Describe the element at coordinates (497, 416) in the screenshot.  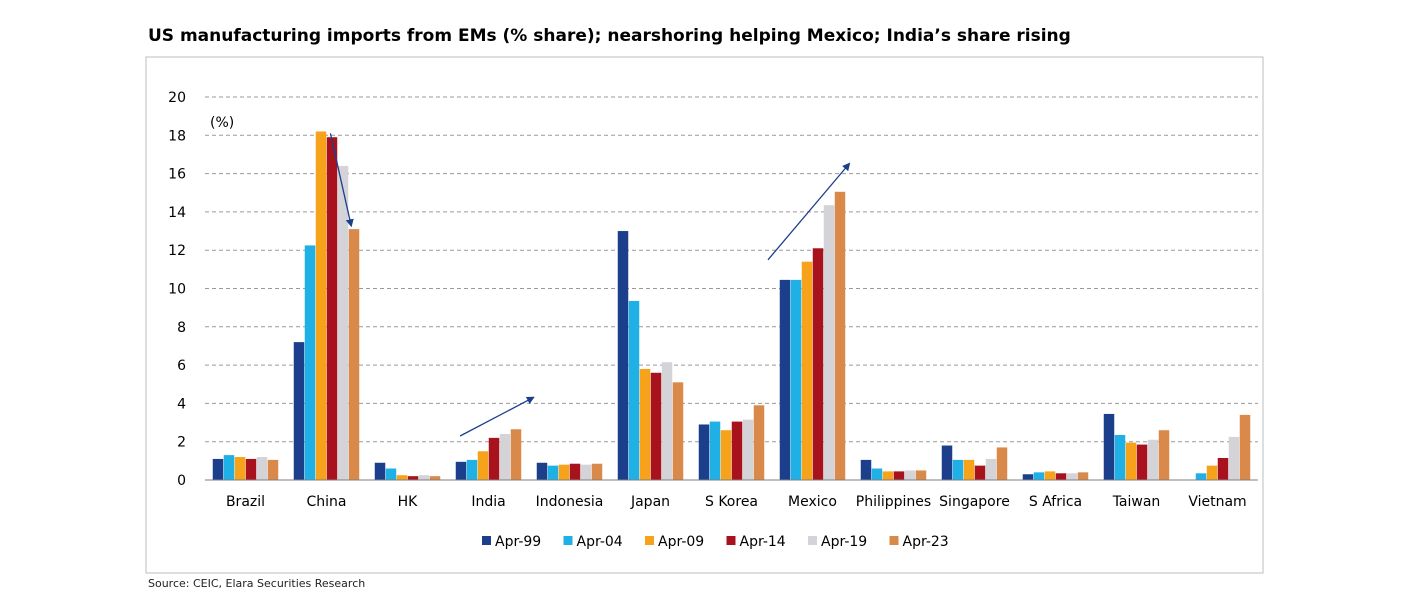
I see `trend-arrow-india` at that location.